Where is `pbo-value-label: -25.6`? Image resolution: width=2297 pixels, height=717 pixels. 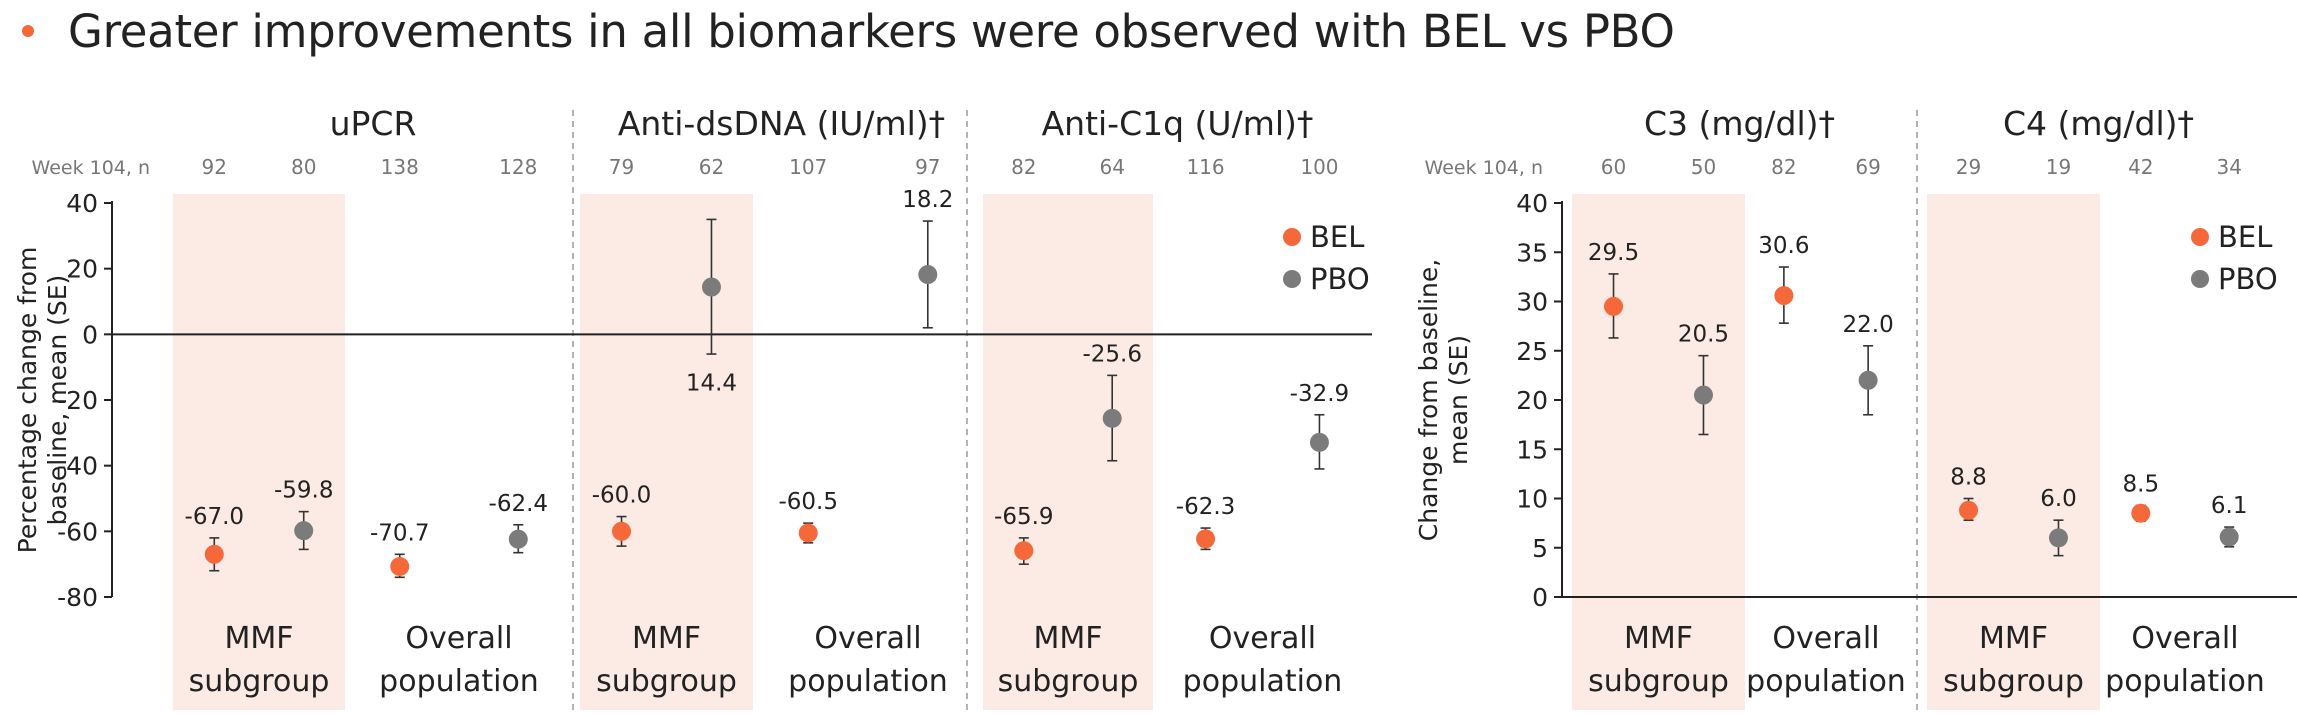 pbo-value-label: -25.6 is located at coordinates (1112, 354).